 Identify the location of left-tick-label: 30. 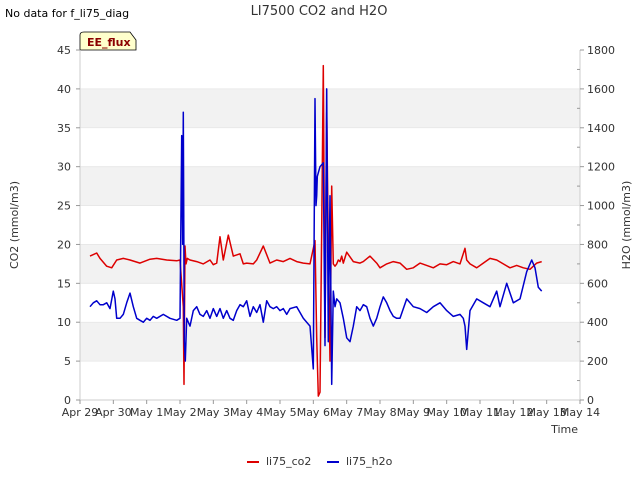
(64, 167).